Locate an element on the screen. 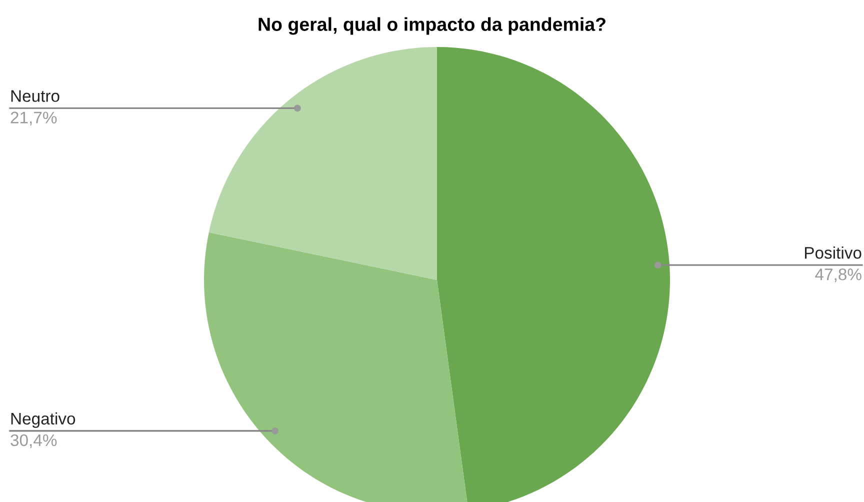 This screenshot has width=864, height=502. chart-title: No geral, qual o impacto da pandemia? is located at coordinates (432, 26).